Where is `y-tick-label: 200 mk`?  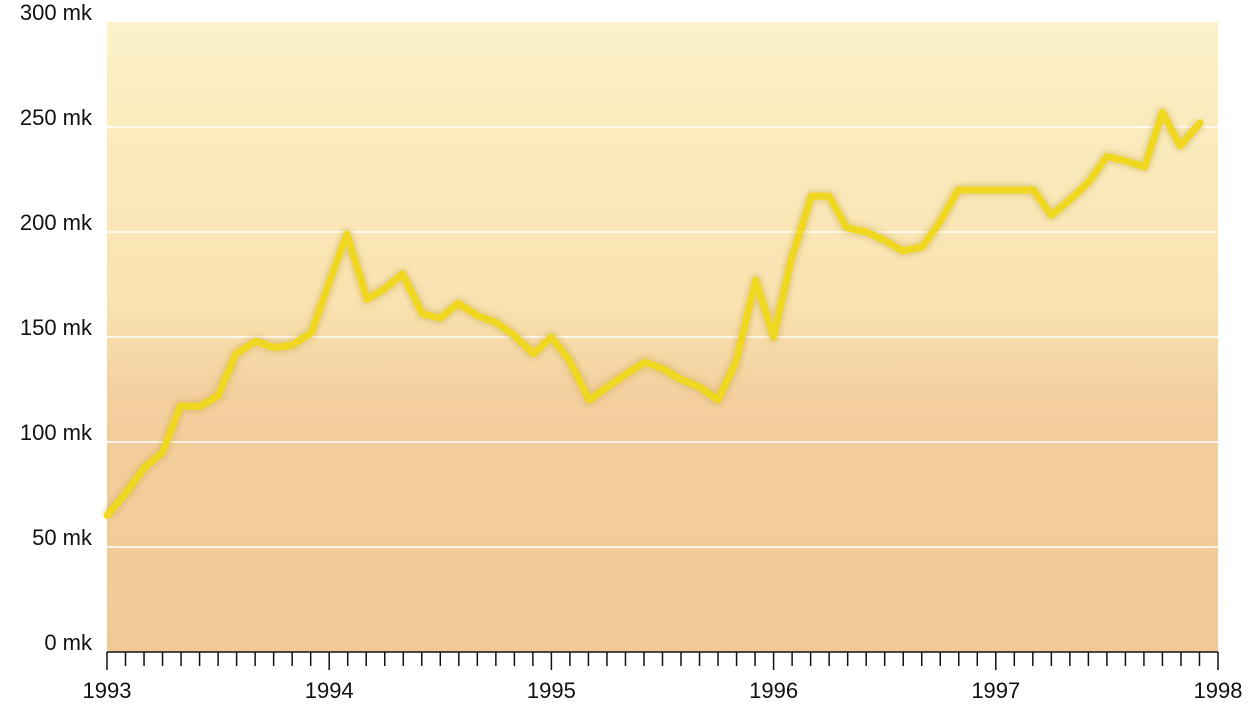 y-tick-label: 200 mk is located at coordinates (56, 222).